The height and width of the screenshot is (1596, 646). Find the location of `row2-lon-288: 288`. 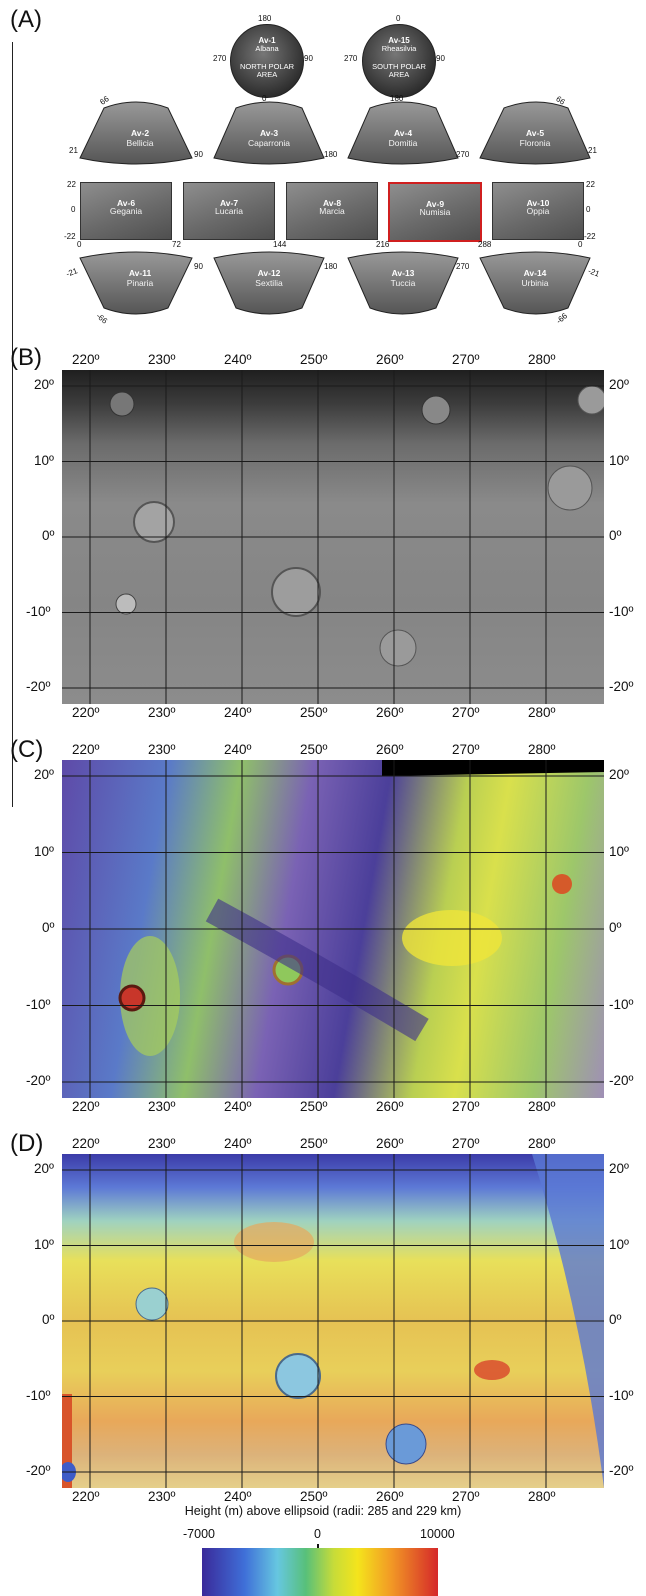

row2-lon-288: 288 is located at coordinates (485, 244).